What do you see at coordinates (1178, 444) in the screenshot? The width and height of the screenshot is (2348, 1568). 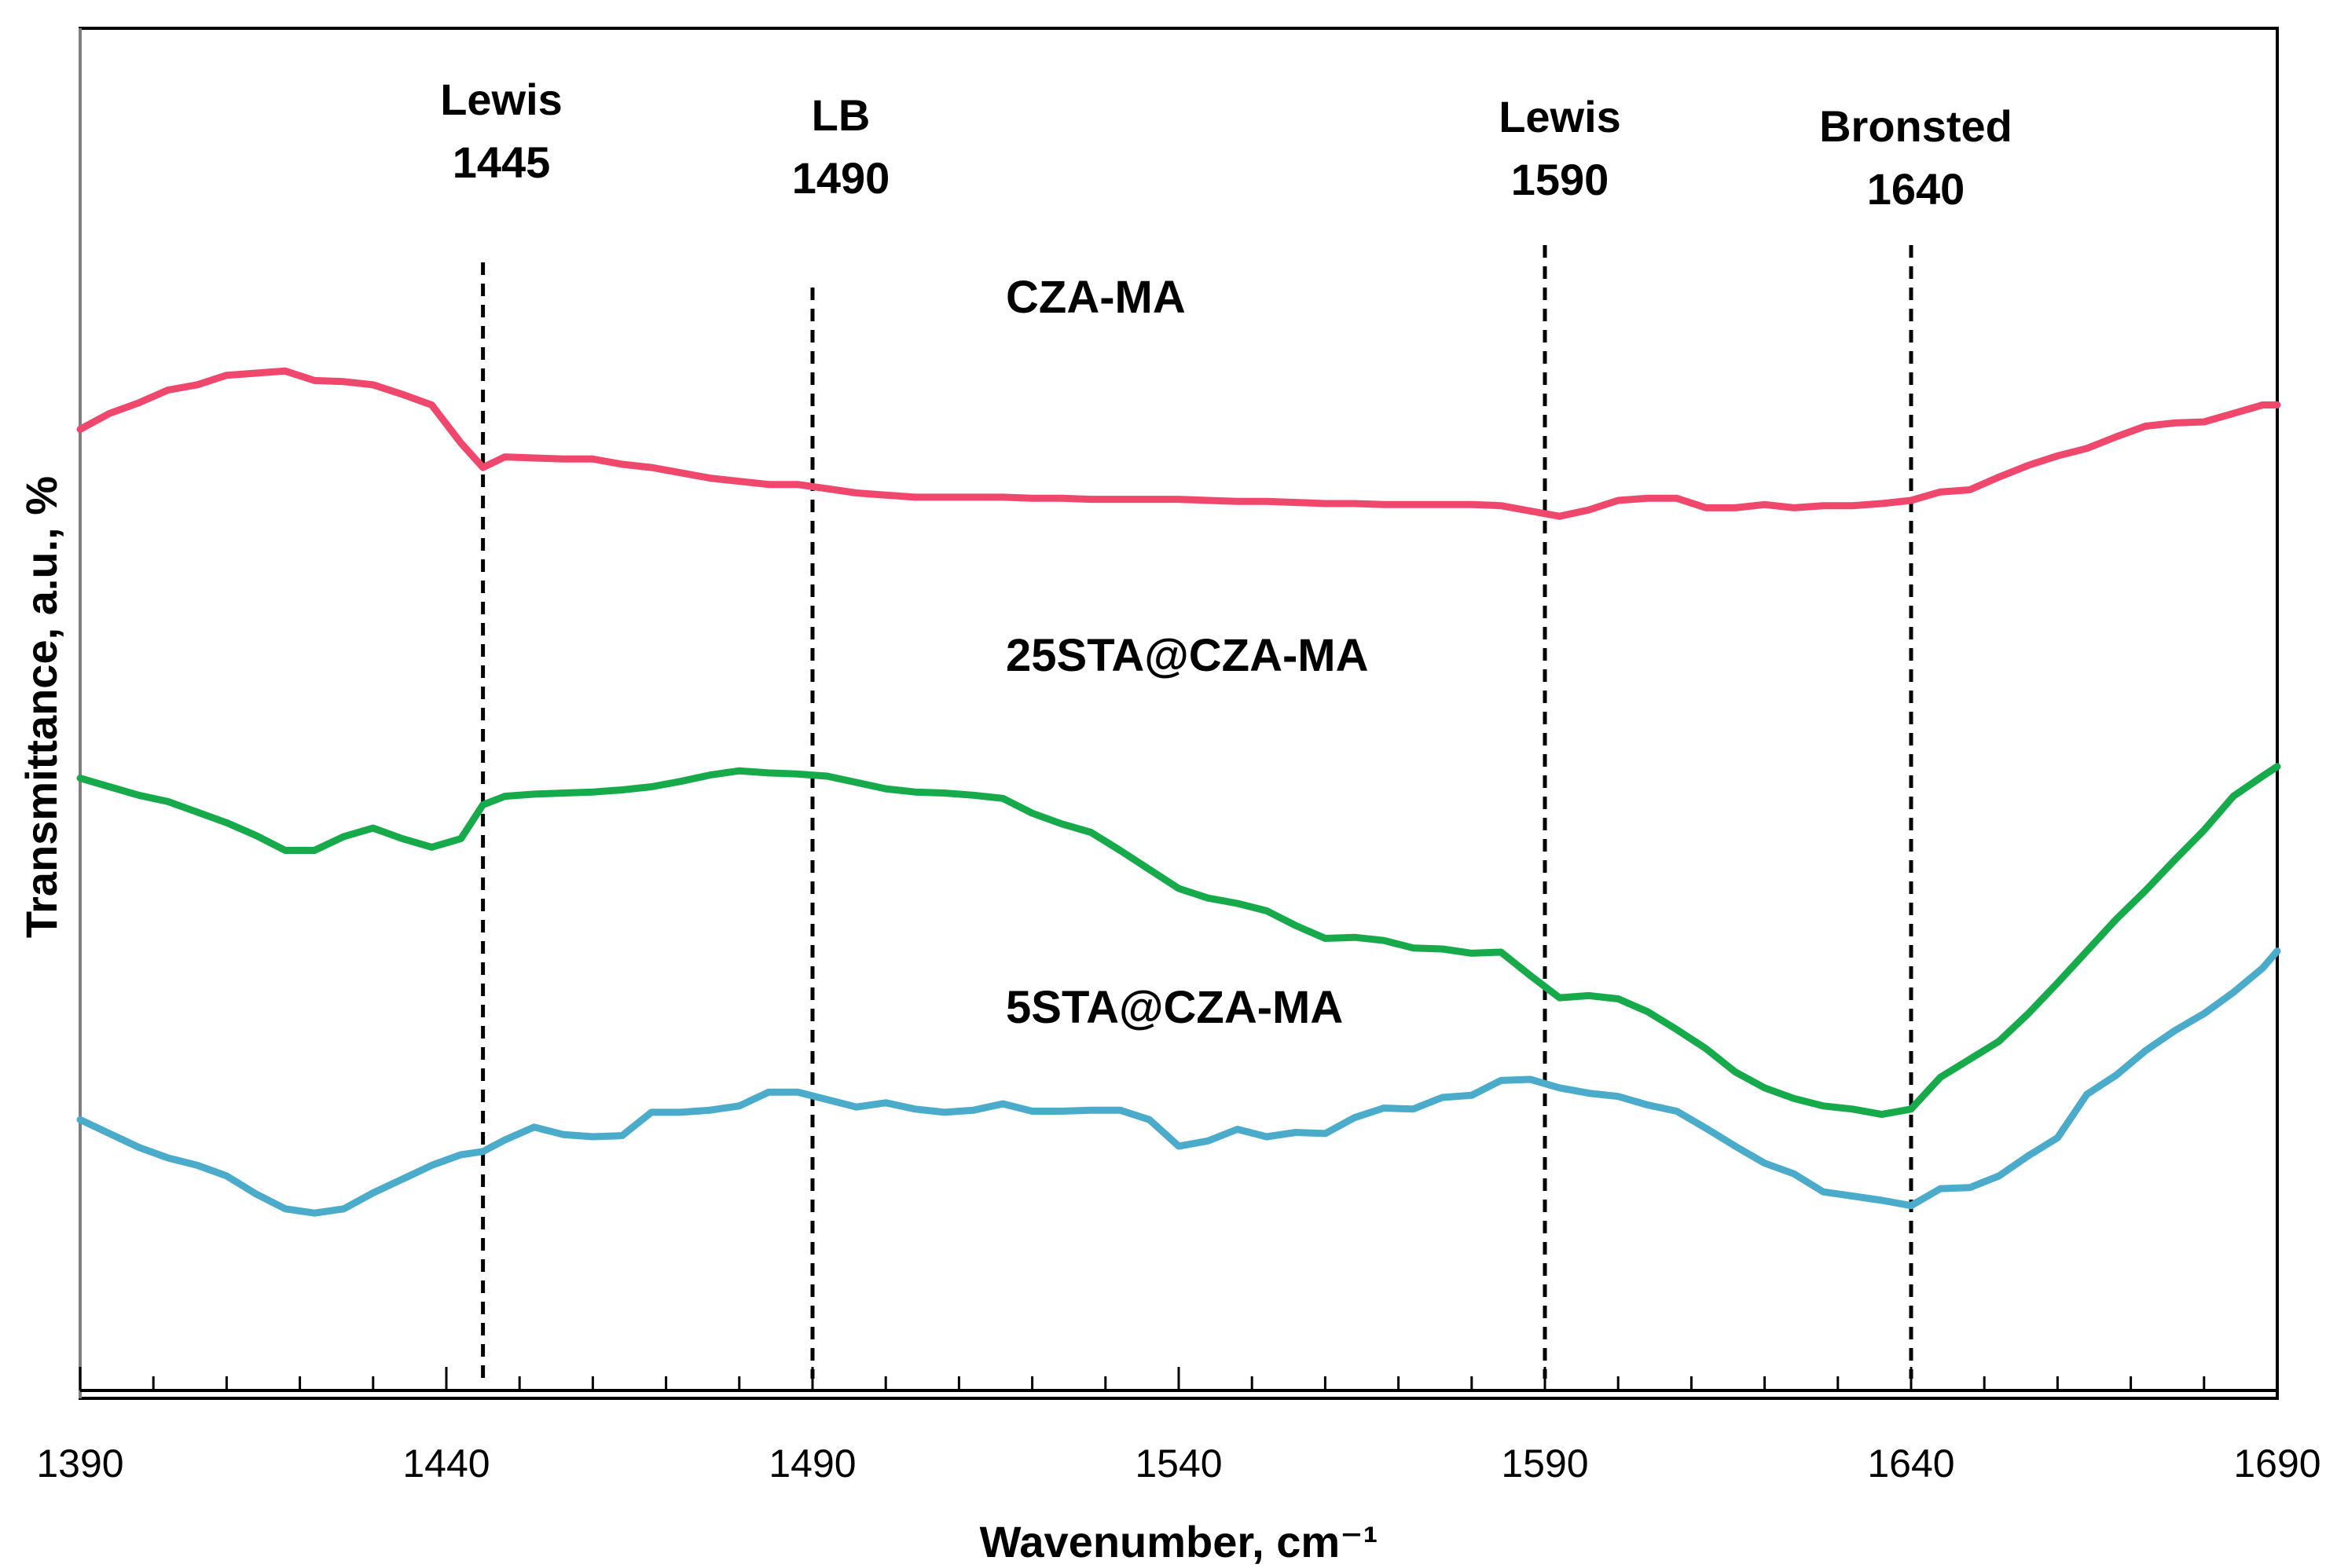 I see `series-line-cza-ma` at bounding box center [1178, 444].